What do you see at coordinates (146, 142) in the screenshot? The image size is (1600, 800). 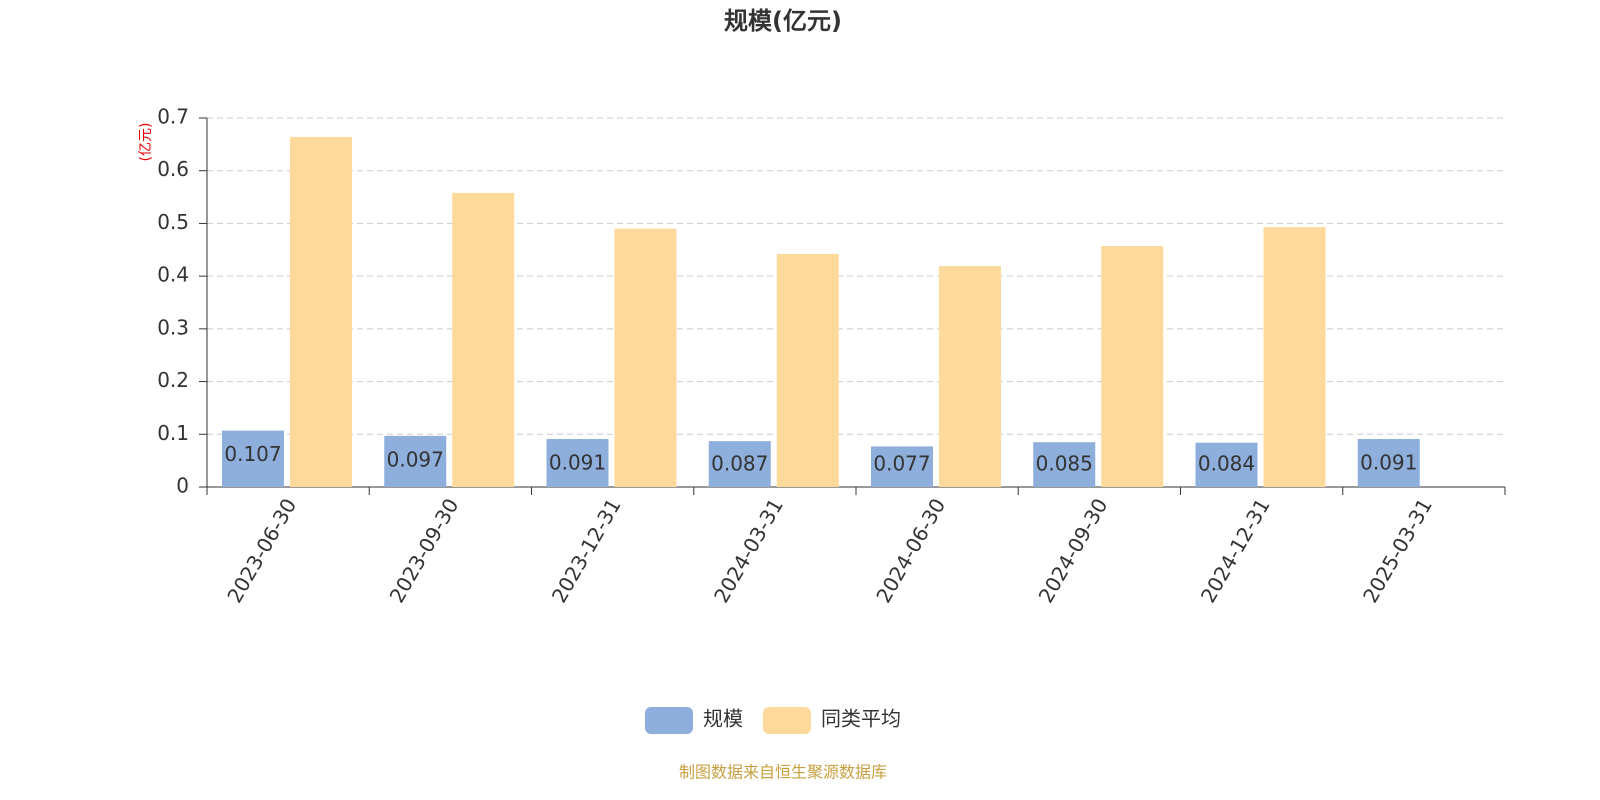 I see `y-axis-label: (亿元)` at bounding box center [146, 142].